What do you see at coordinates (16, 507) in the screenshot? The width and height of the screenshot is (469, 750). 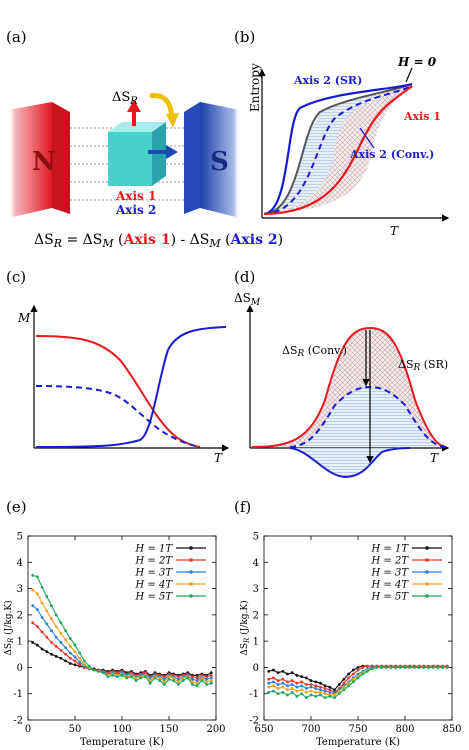 I see `panel-label-e: (e)` at bounding box center [16, 507].